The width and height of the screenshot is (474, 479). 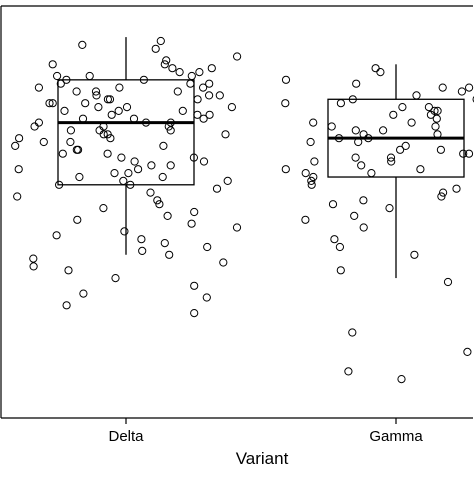 What do you see at coordinates (262, 458) in the screenshot?
I see `x-axis-label: Variant` at bounding box center [262, 458].